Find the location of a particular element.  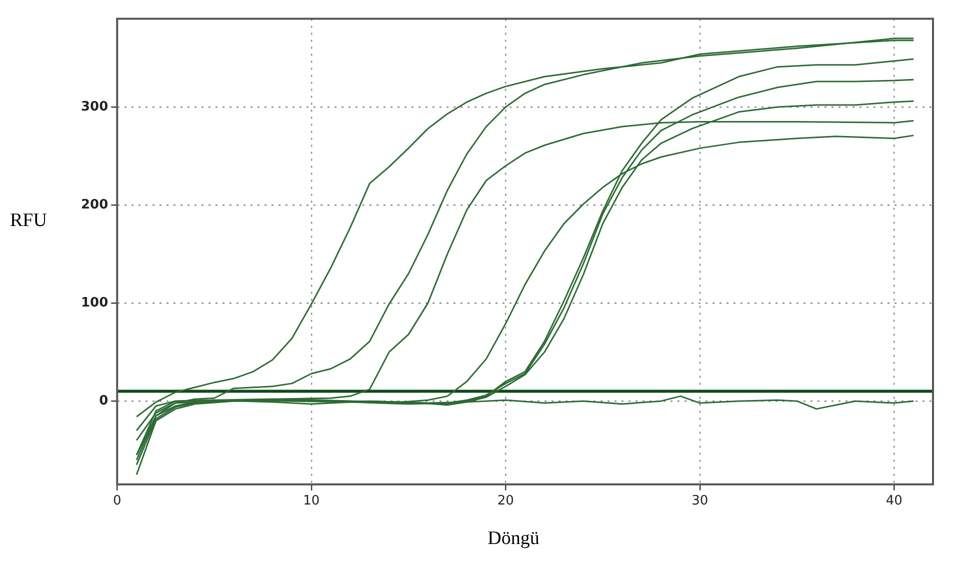

x-tick-label: 20 is located at coordinates (505, 501).